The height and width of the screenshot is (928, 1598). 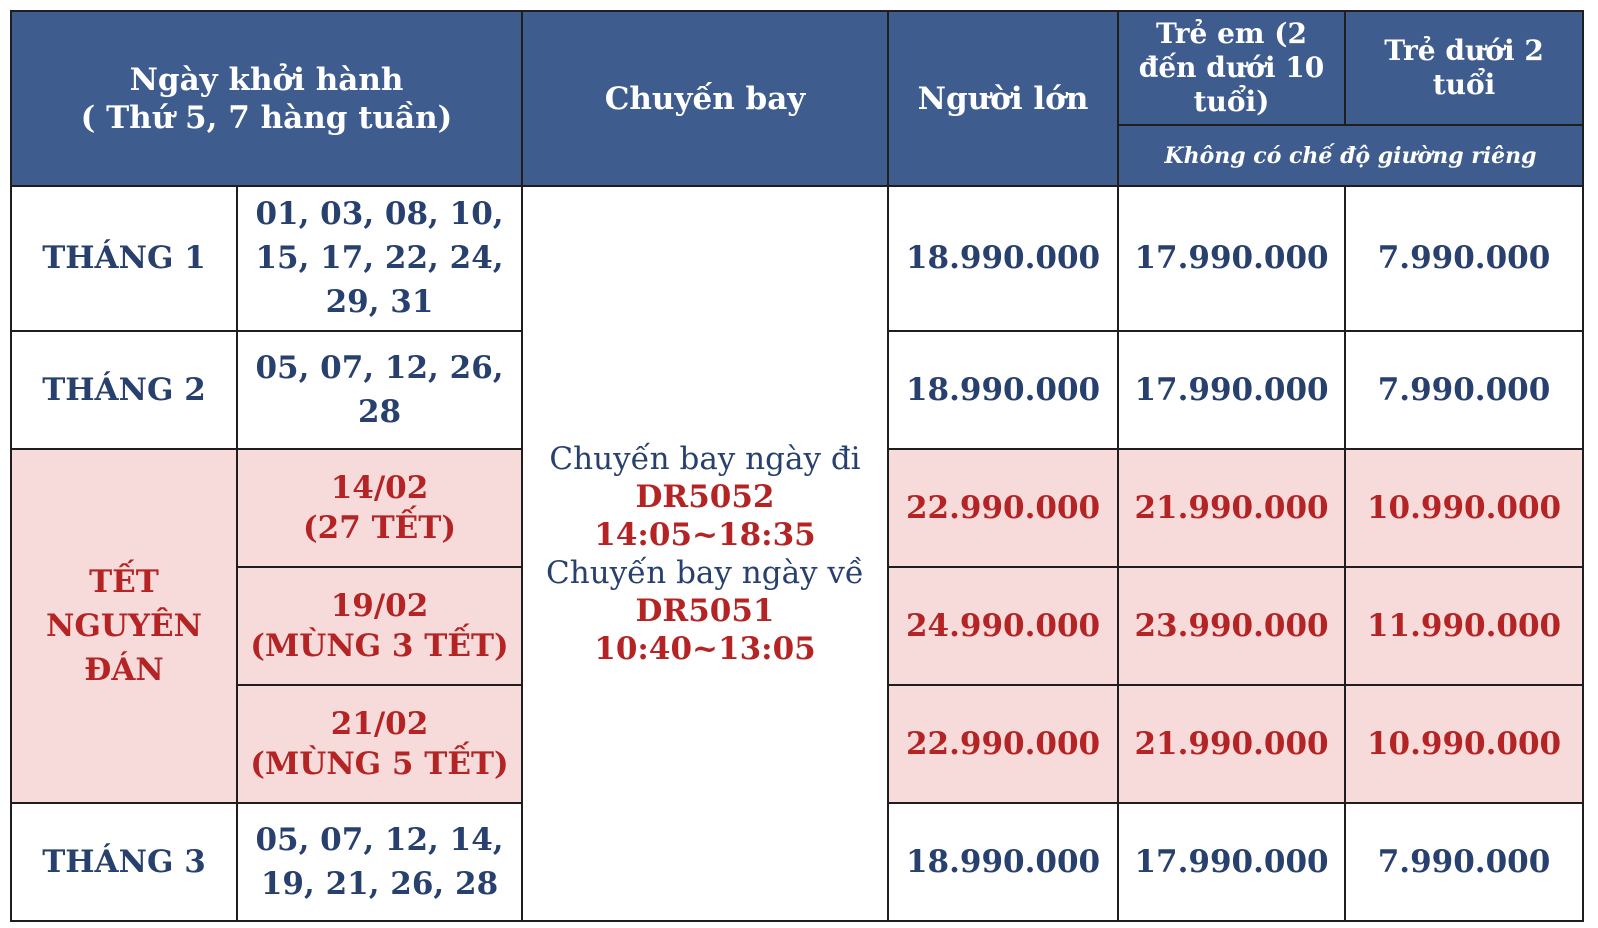 I want to click on tet-holiday-label: TẾT NGUYÊN ĐÁN, so click(x=124, y=625).